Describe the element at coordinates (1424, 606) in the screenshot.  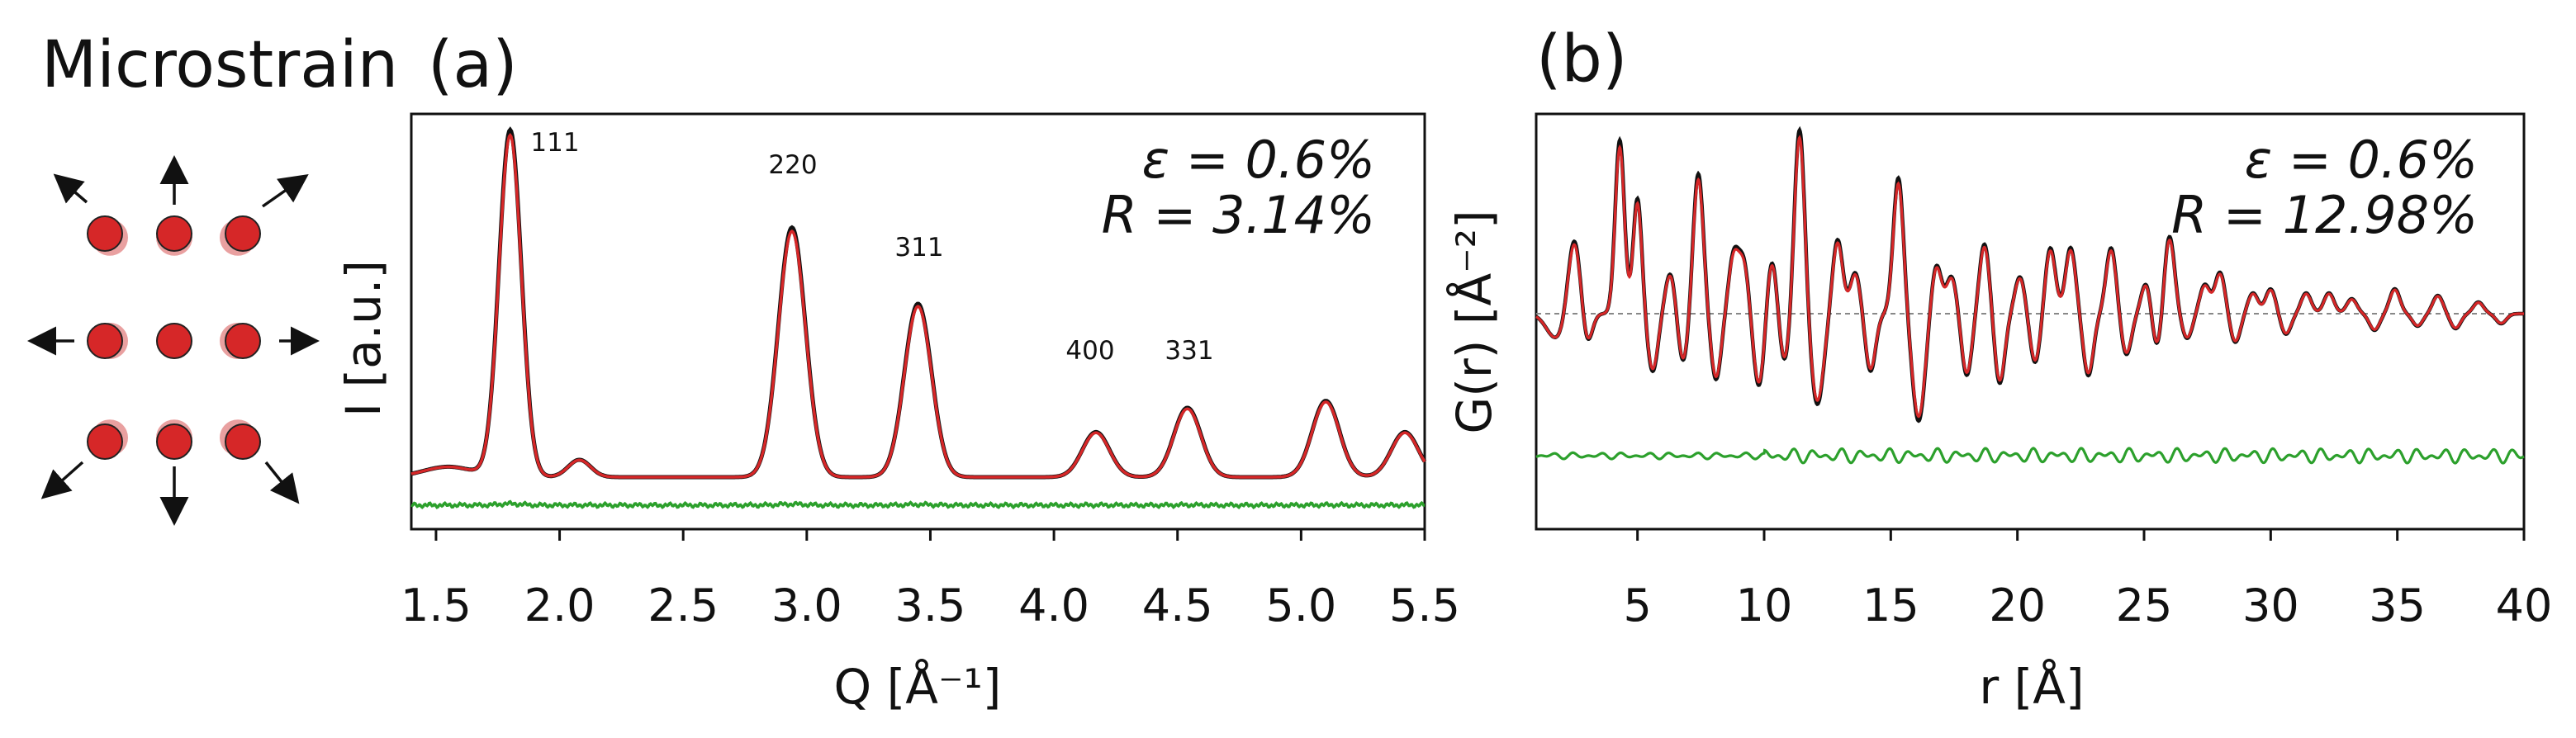
I see `panel-a-xtick-label: 5.5` at that location.